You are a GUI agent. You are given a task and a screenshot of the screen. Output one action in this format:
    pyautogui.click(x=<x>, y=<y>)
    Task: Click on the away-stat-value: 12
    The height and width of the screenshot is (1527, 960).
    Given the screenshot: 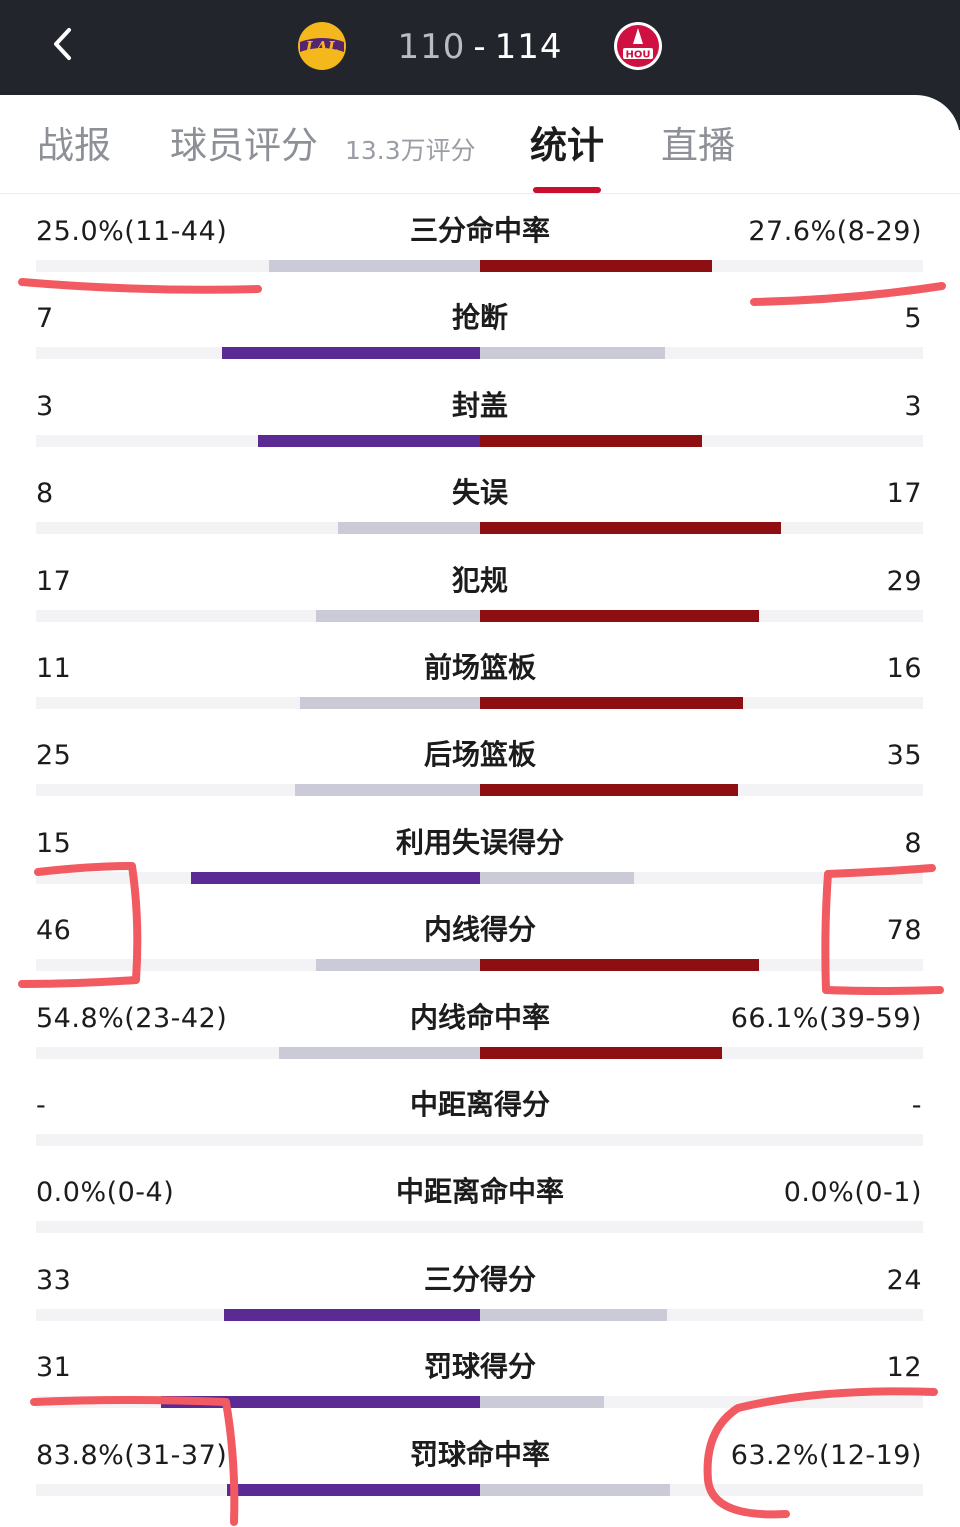 What is the action you would take?
    pyautogui.click(x=904, y=1367)
    